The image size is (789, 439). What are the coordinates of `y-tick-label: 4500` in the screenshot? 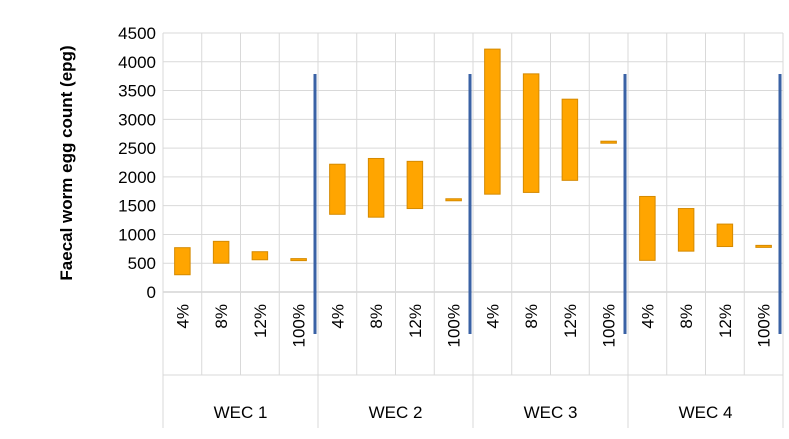 It's located at (137, 33).